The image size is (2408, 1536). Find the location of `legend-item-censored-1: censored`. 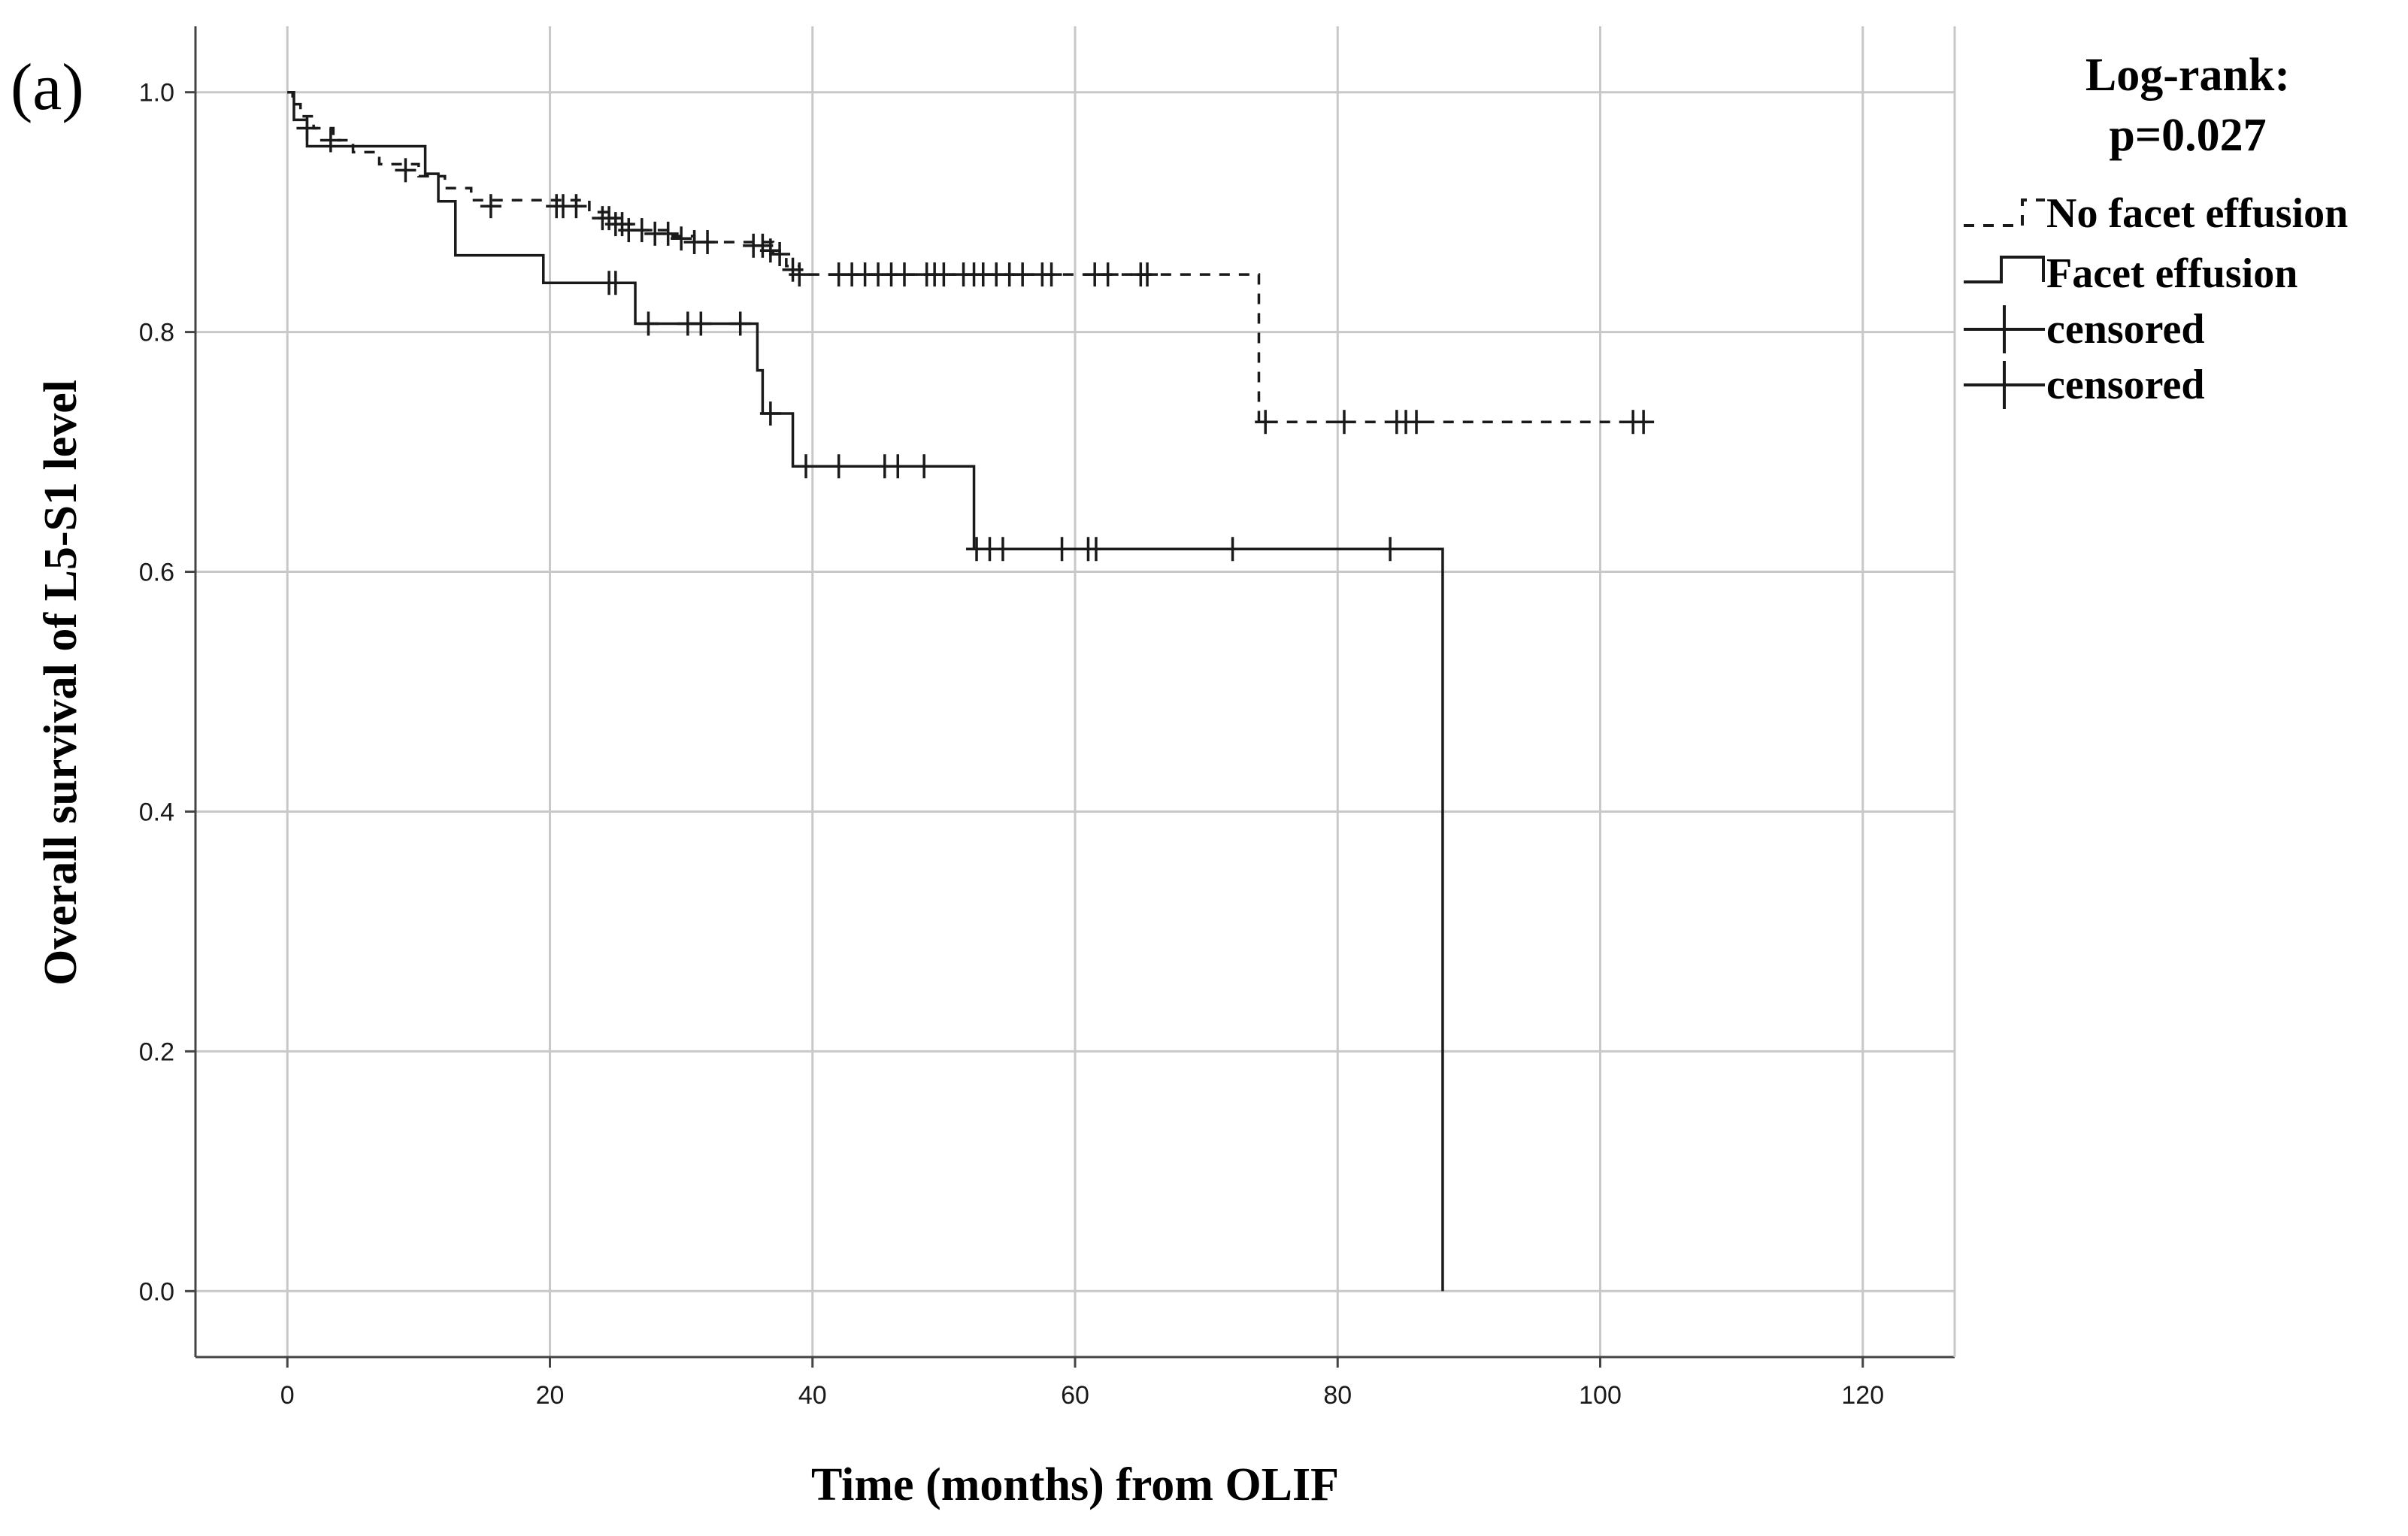

legend-item-censored-1: censored is located at coordinates (2084, 329).